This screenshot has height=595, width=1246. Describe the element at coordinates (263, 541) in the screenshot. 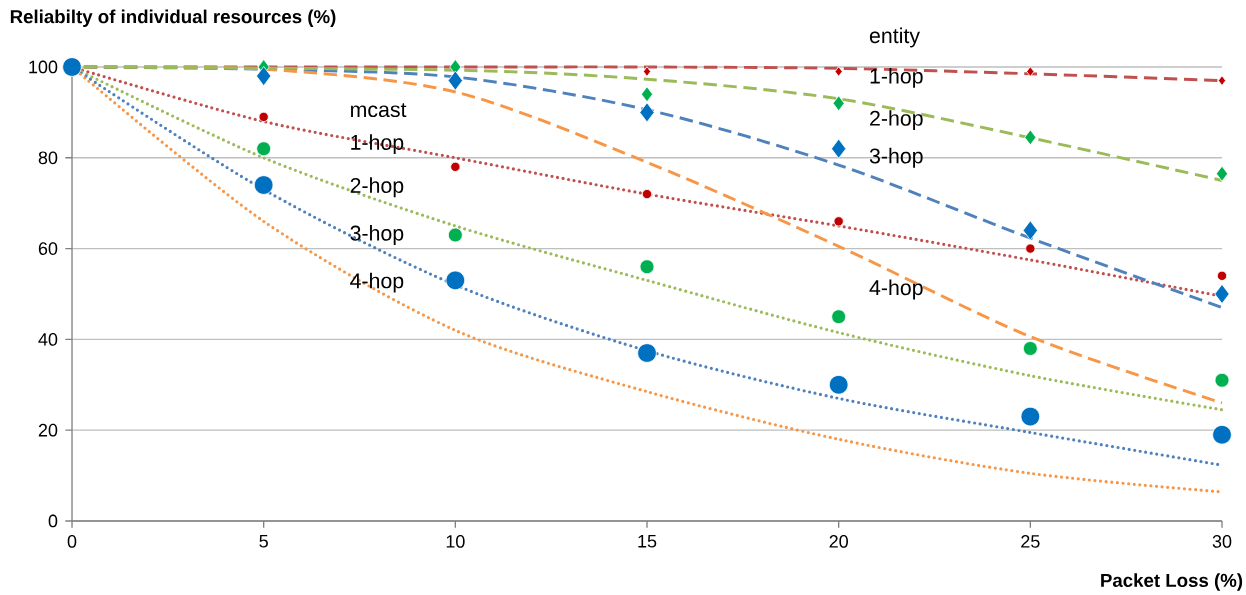

I see `x-tick-label: 5` at that location.